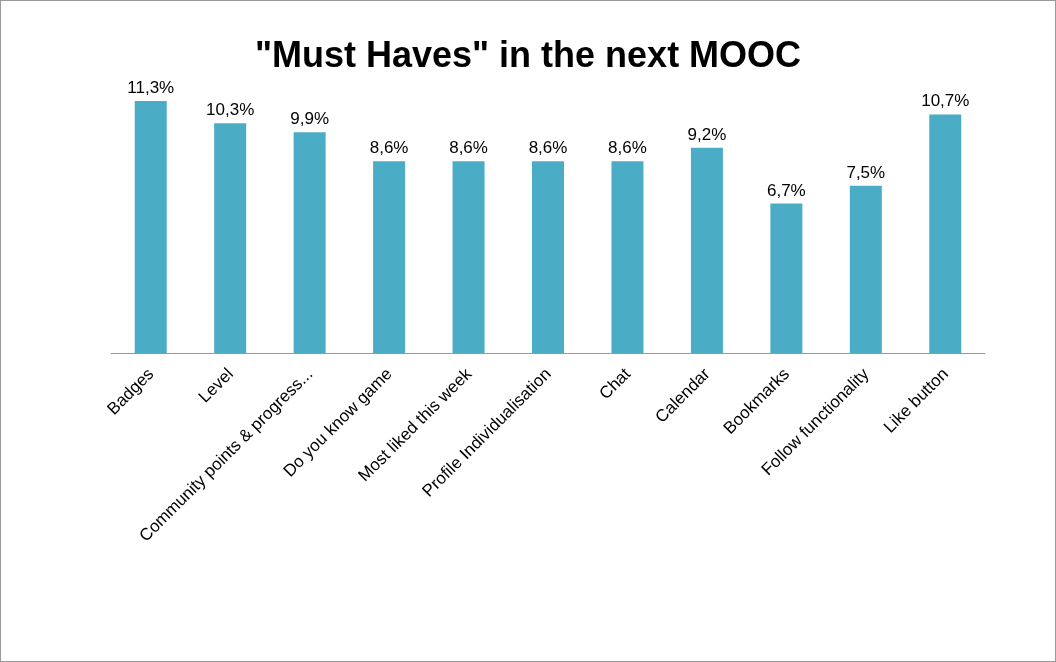 Image resolution: width=1056 pixels, height=662 pixels. I want to click on data-label: 10,7%, so click(945, 101).